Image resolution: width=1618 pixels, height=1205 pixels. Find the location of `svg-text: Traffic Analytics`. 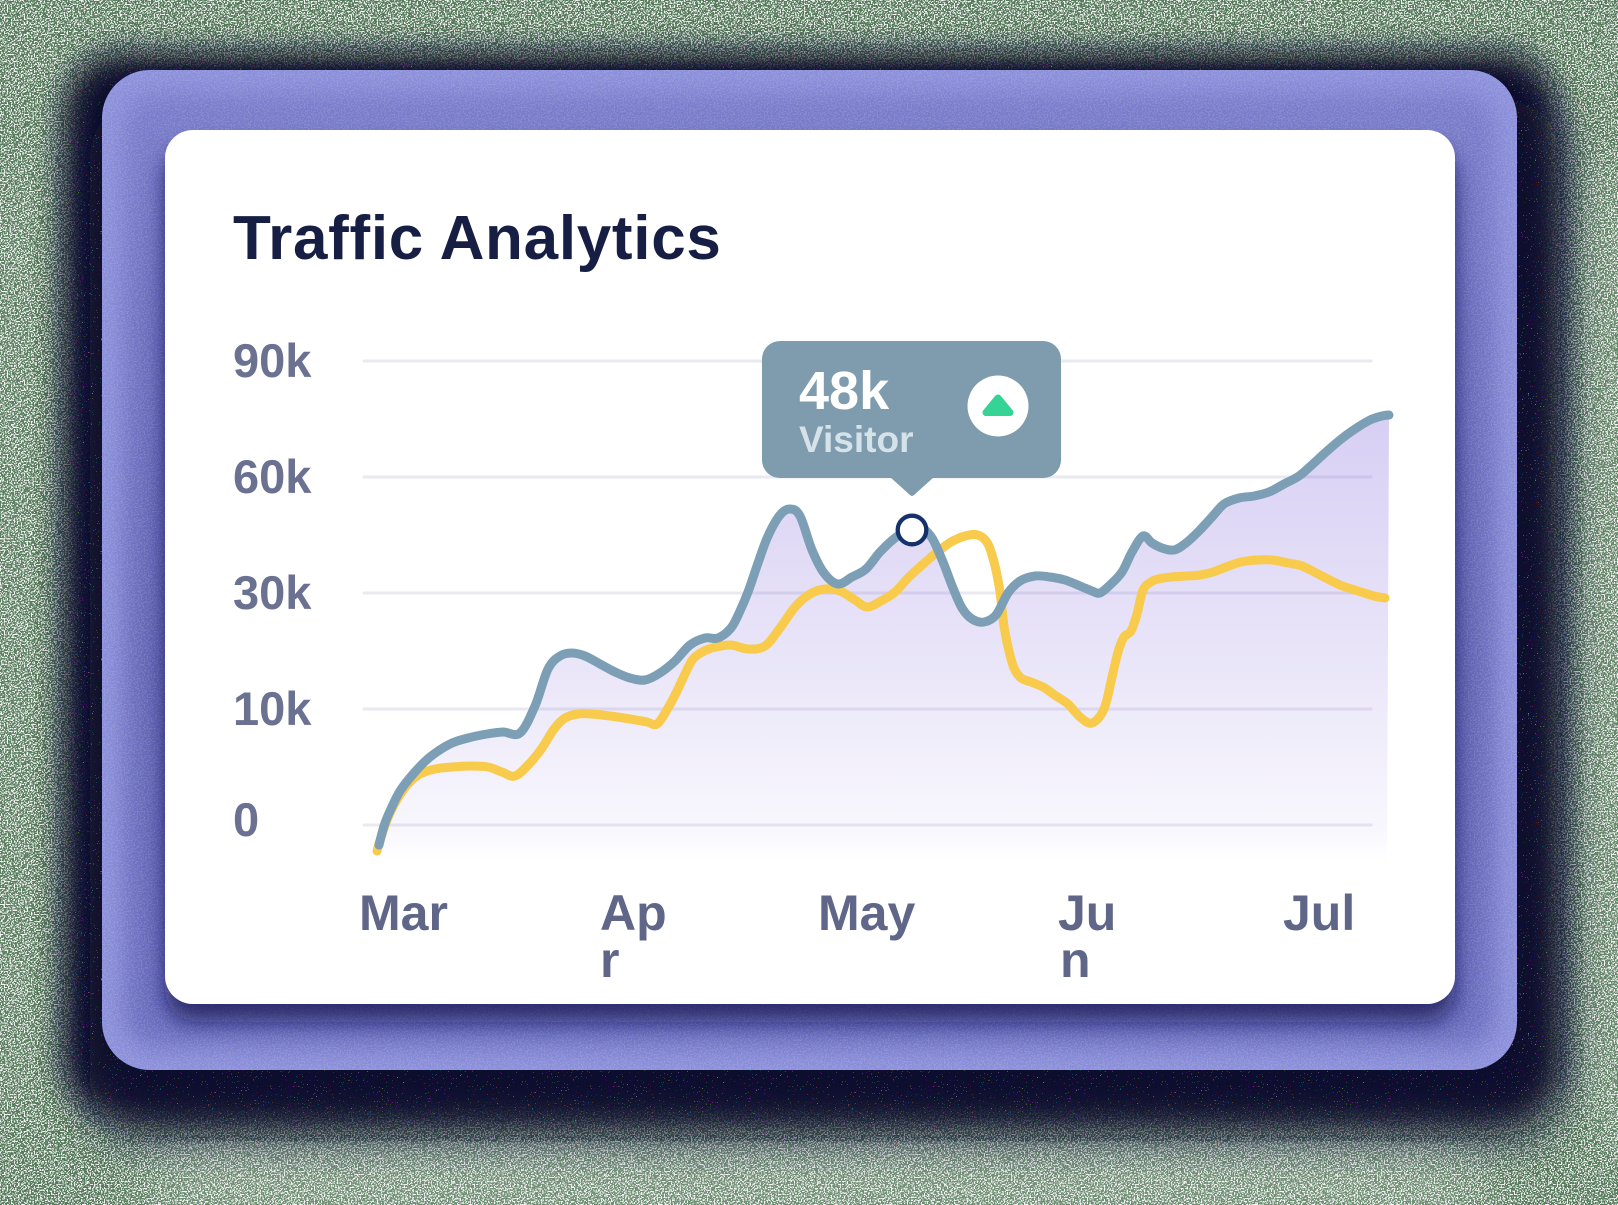

svg-text: Traffic Analytics is located at coordinates (477, 238).